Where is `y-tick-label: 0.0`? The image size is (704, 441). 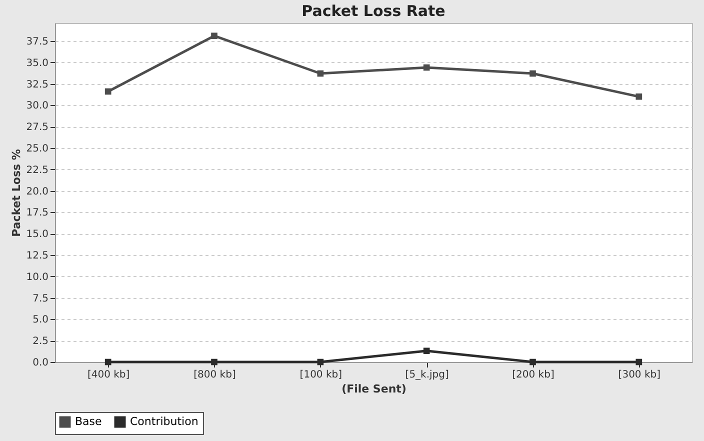 y-tick-label: 0.0 is located at coordinates (40, 363).